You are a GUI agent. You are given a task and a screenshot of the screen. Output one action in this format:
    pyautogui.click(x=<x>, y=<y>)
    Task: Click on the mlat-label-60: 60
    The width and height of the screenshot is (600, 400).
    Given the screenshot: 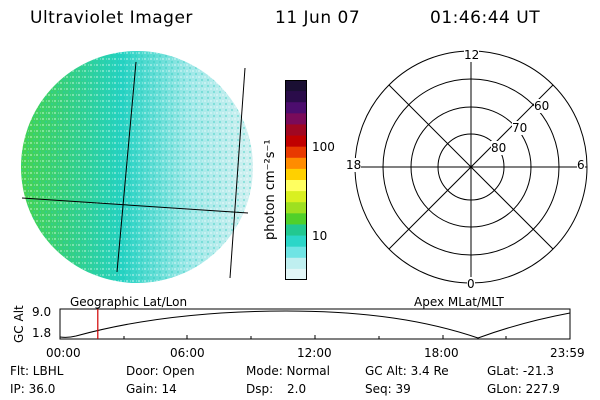 What is the action you would take?
    pyautogui.click(x=542, y=106)
    